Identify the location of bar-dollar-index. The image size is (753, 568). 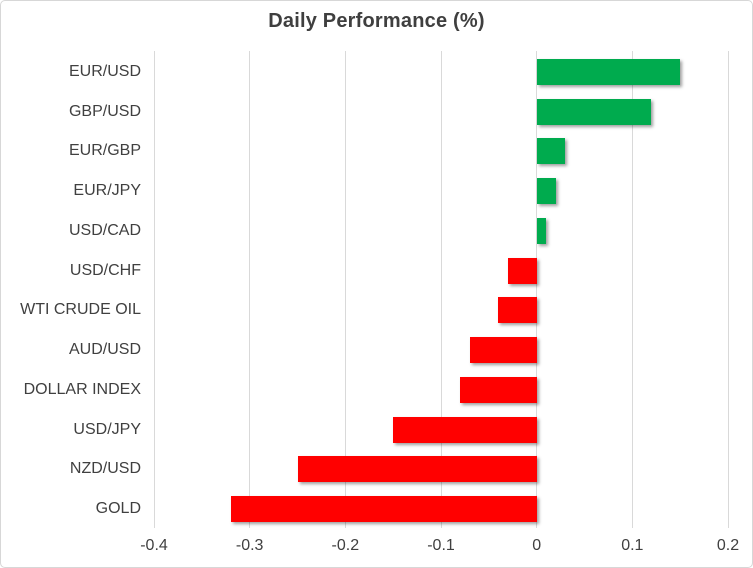
(498, 389).